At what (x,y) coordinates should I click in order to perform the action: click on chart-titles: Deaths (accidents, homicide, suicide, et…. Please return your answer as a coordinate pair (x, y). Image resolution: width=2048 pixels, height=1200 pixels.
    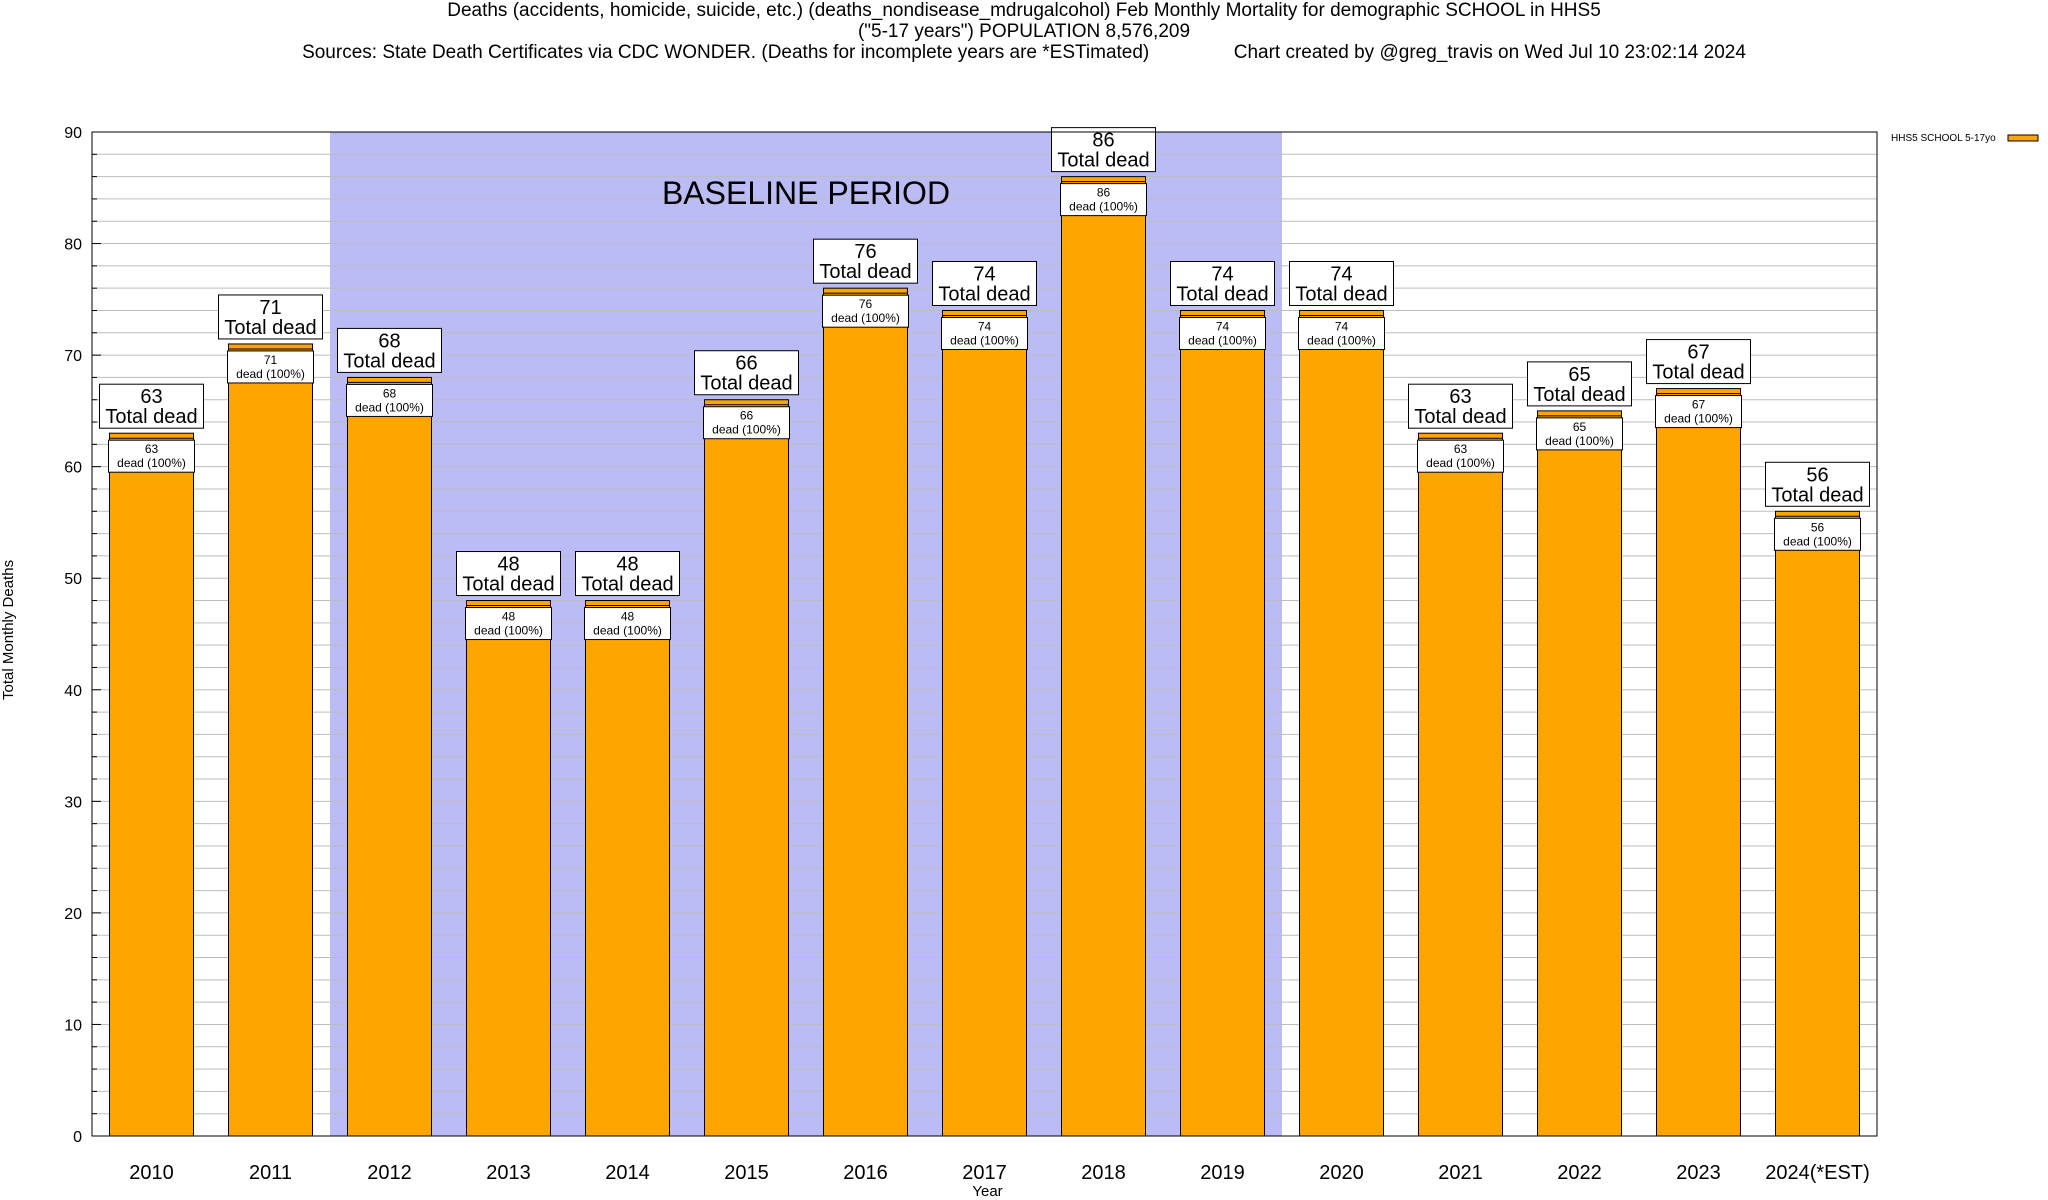
    Looking at the image, I should click on (1024, 31).